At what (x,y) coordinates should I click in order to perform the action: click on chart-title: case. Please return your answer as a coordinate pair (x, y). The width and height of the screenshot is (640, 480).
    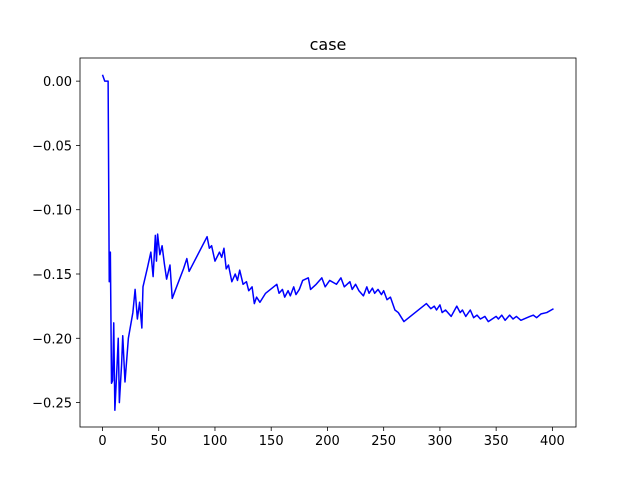
    Looking at the image, I should click on (328, 44).